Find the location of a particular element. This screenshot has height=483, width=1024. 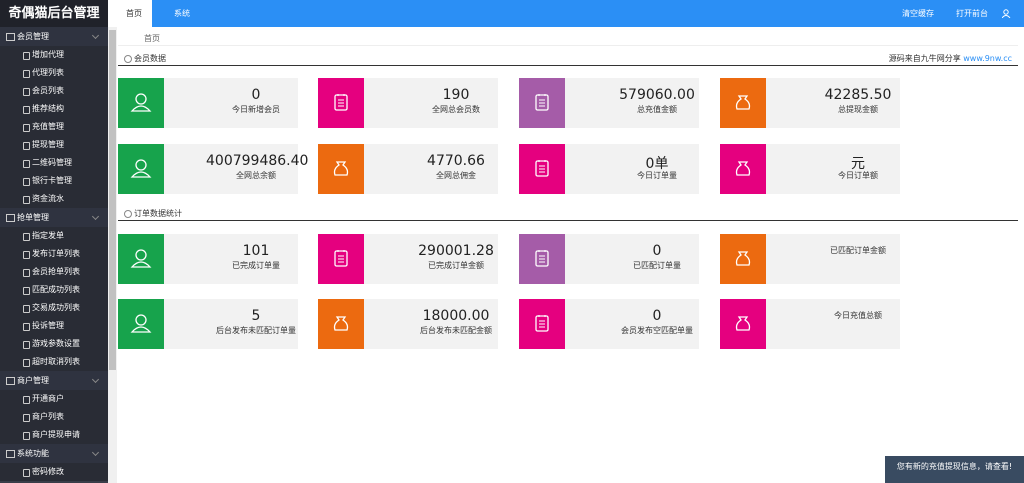

scroll-thumb is located at coordinates (112, 200).